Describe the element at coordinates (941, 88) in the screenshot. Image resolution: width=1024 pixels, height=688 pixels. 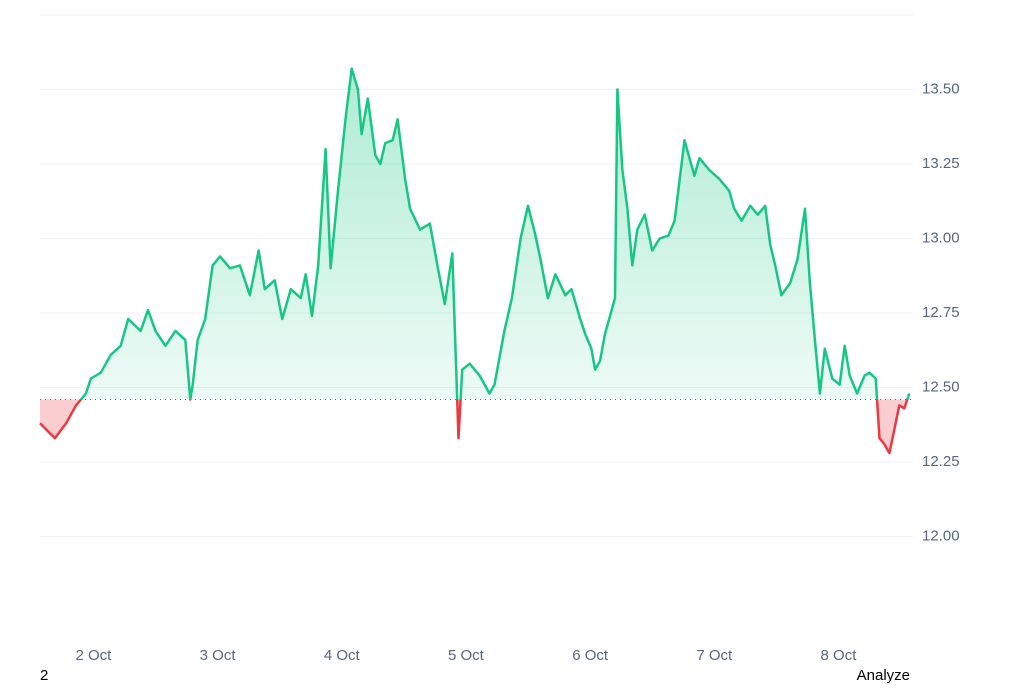
I see `y-tick-label: 13.50` at that location.